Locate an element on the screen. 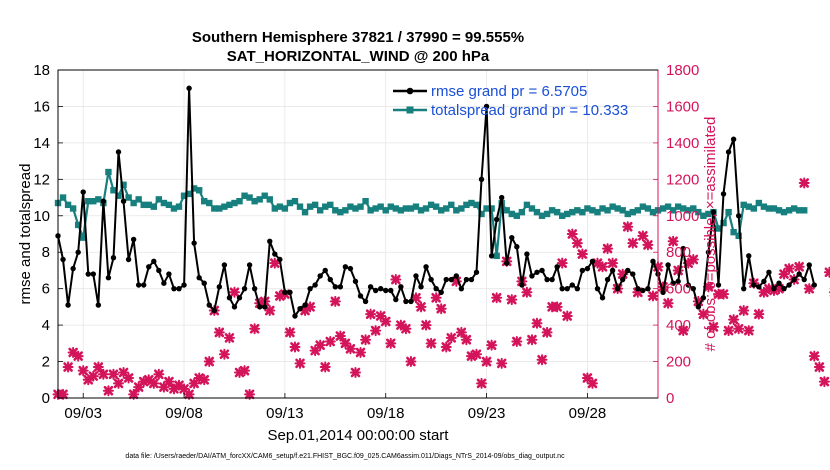  x-tick-label: 09/23 is located at coordinates (487, 413).